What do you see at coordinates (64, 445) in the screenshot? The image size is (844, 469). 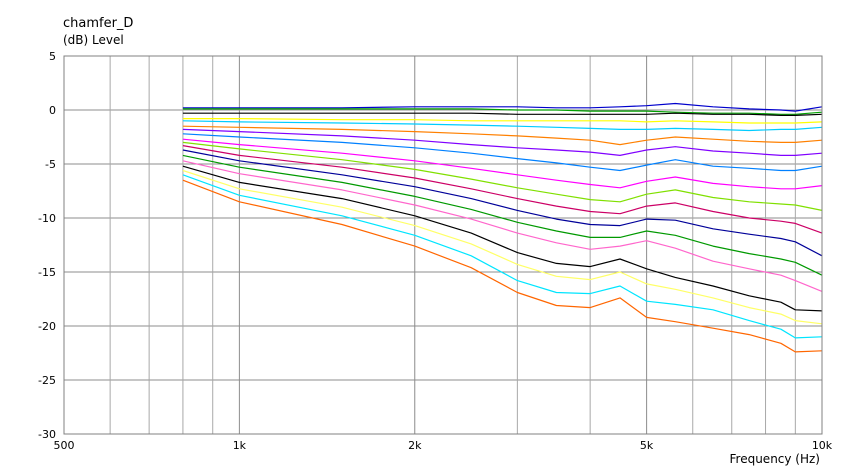 I see `x-tick-label: 500` at bounding box center [64, 445].